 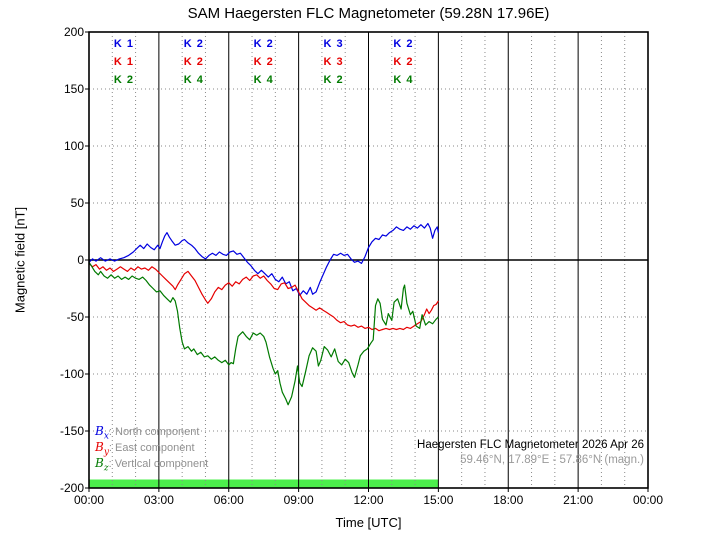 What do you see at coordinates (264, 483) in the screenshot?
I see `availability-bar` at bounding box center [264, 483].